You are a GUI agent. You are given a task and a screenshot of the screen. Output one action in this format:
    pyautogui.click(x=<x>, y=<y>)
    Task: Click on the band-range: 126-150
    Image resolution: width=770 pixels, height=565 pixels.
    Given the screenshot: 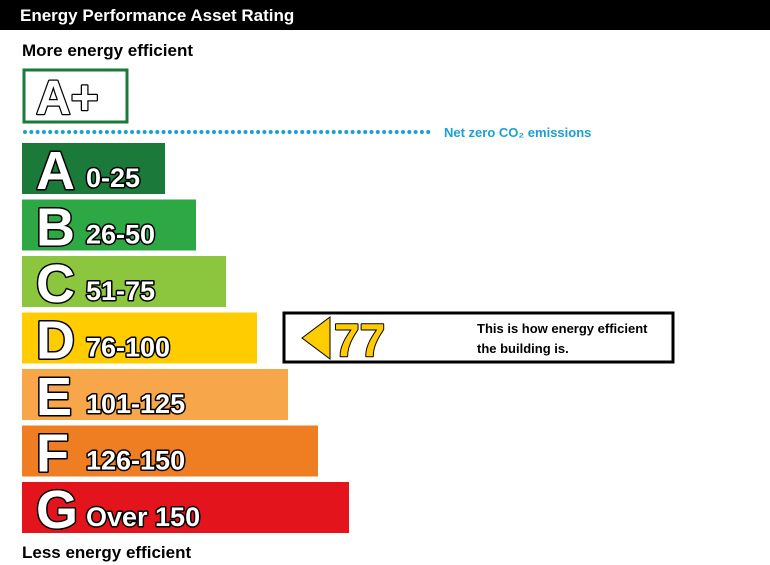 What is the action you would take?
    pyautogui.click(x=135, y=461)
    